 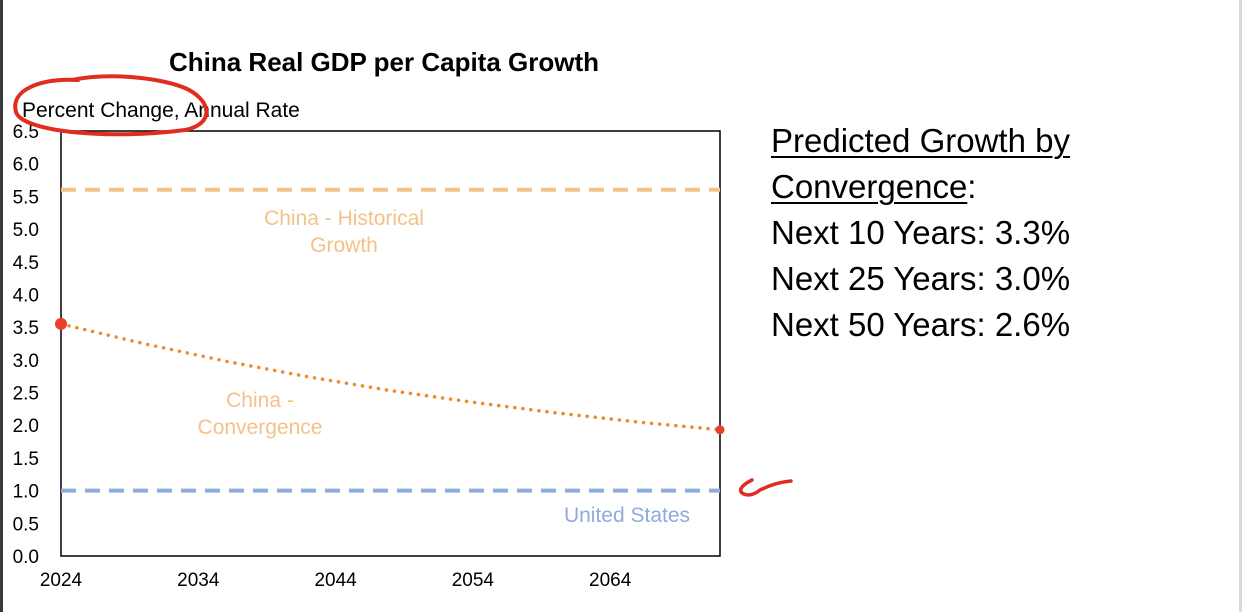 I want to click on panel-heading-text1: Predicted Growth by, so click(x=920, y=140).